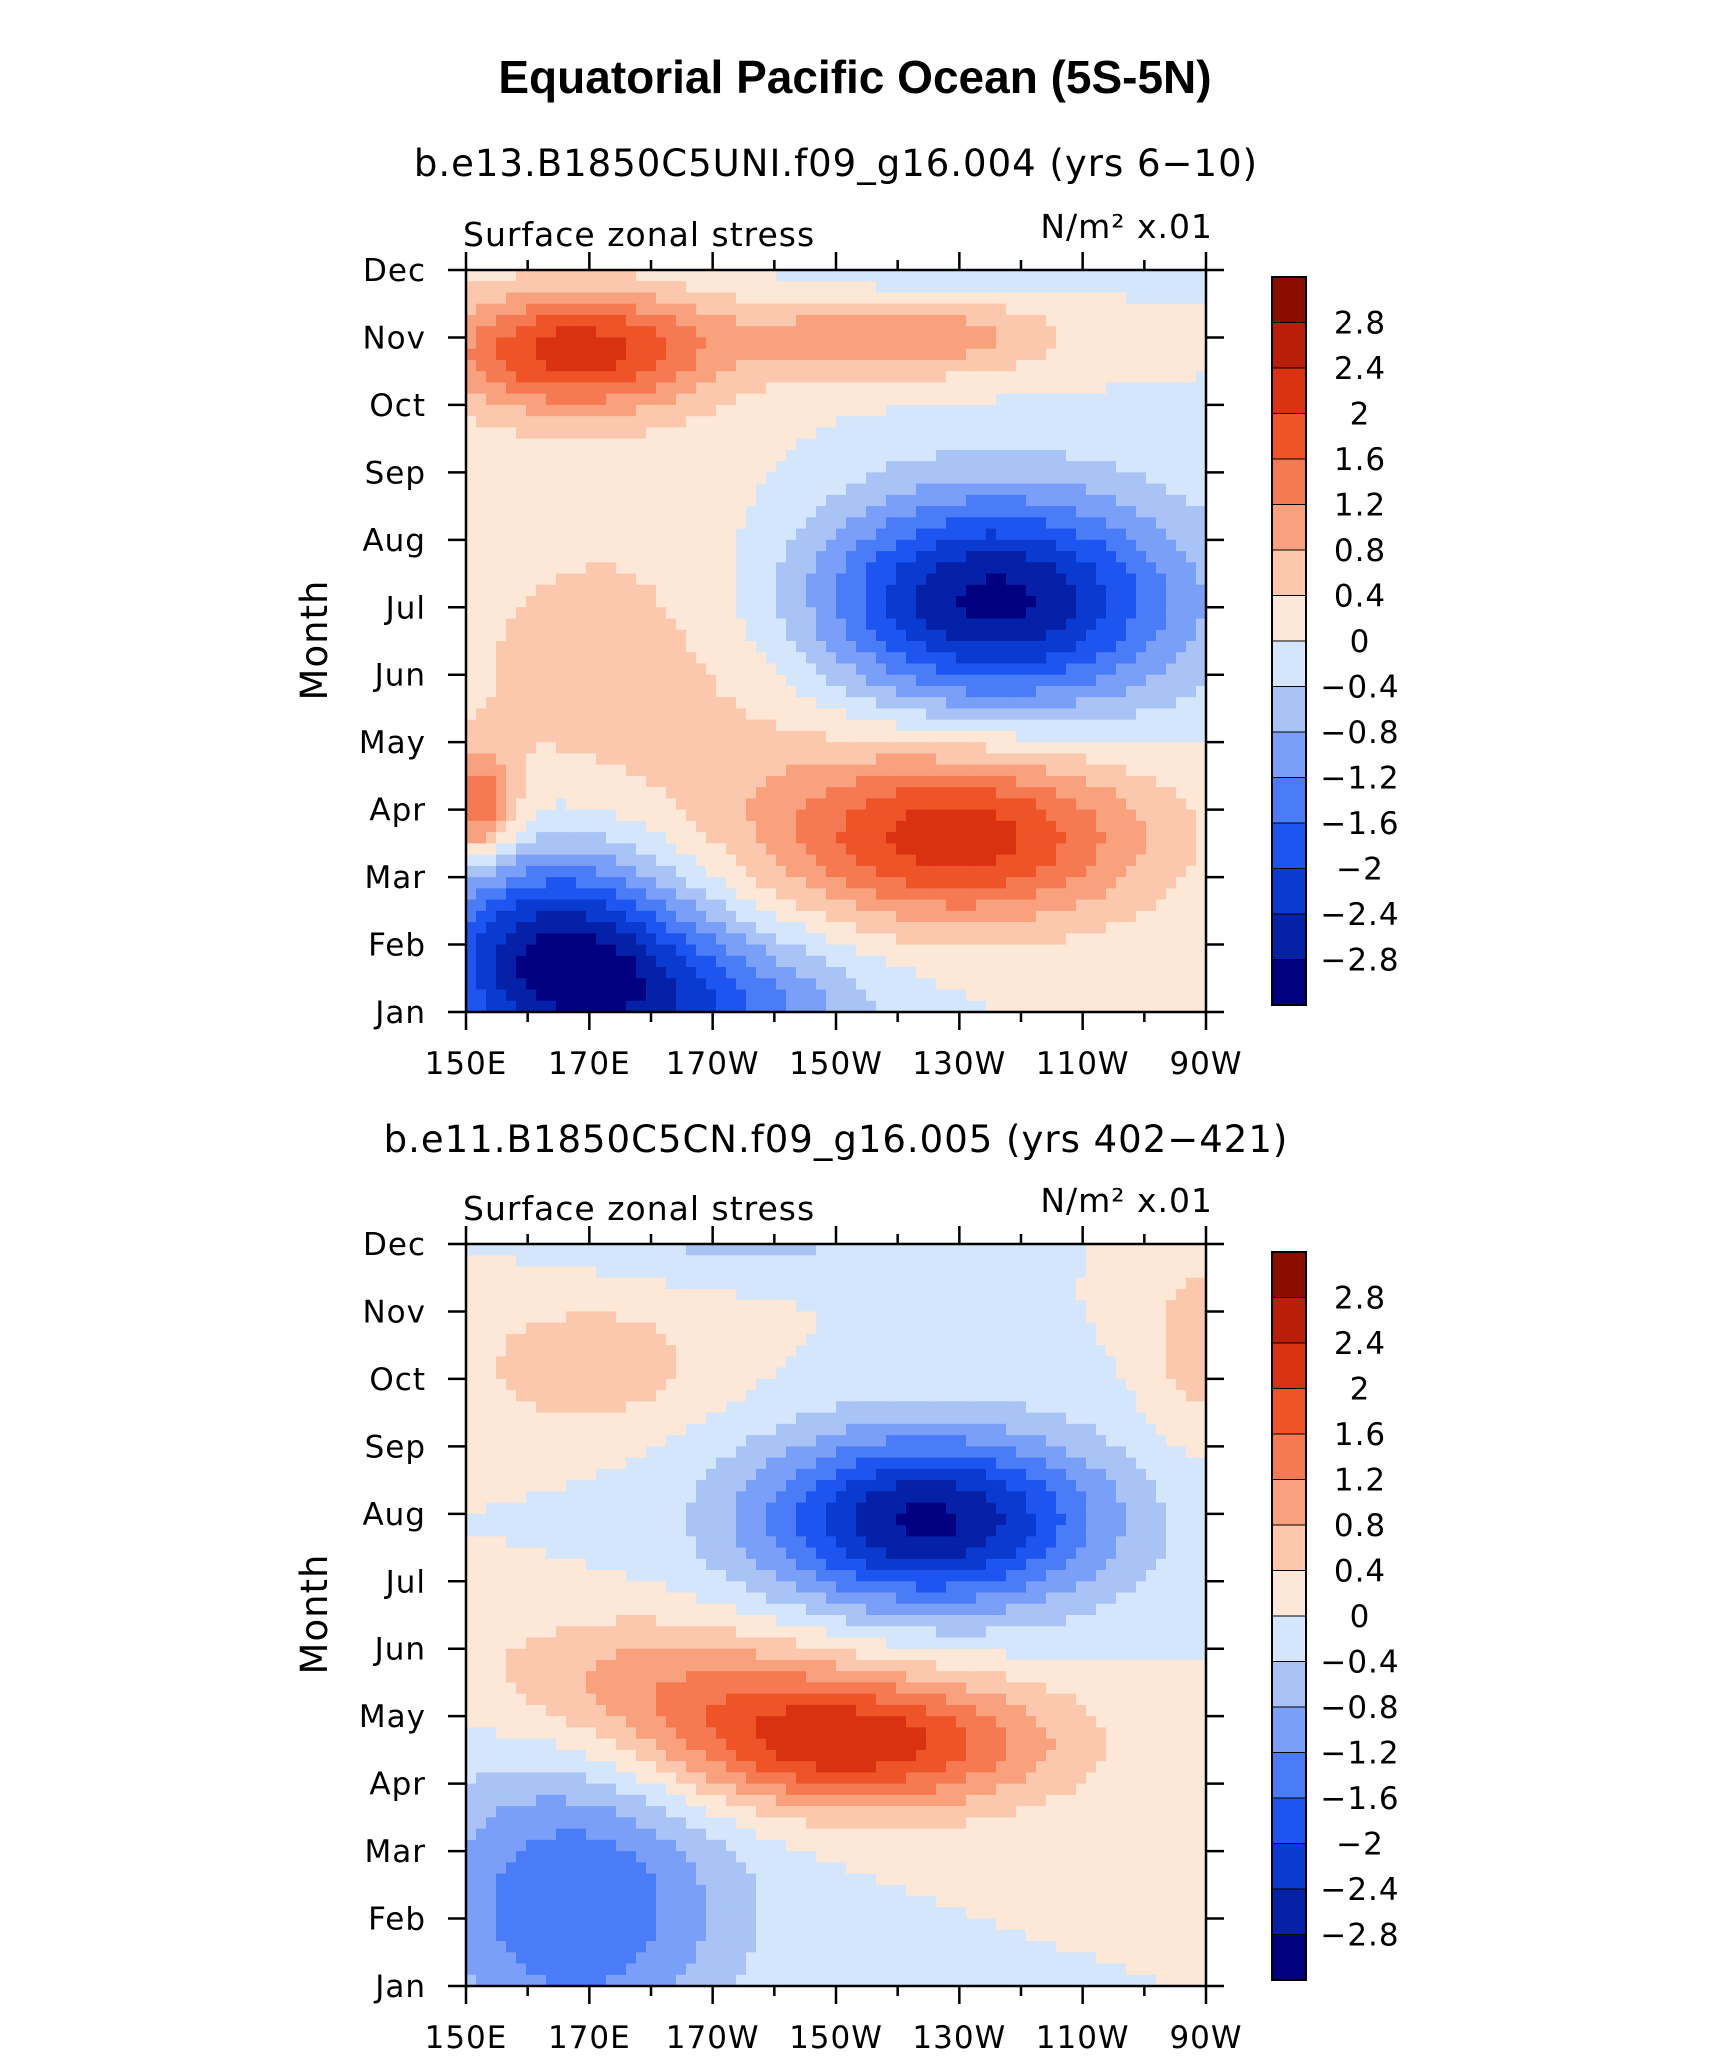 Image resolution: width=1710 pixels, height=2062 pixels. I want to click on colorbar-box, so click(1289, 755).